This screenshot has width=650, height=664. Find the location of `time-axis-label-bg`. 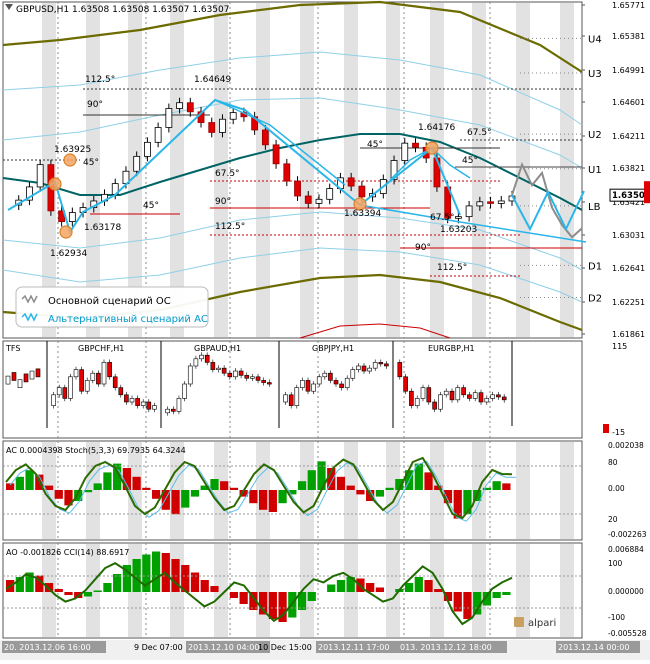

time-axis-label-bg is located at coordinates (228, 647).